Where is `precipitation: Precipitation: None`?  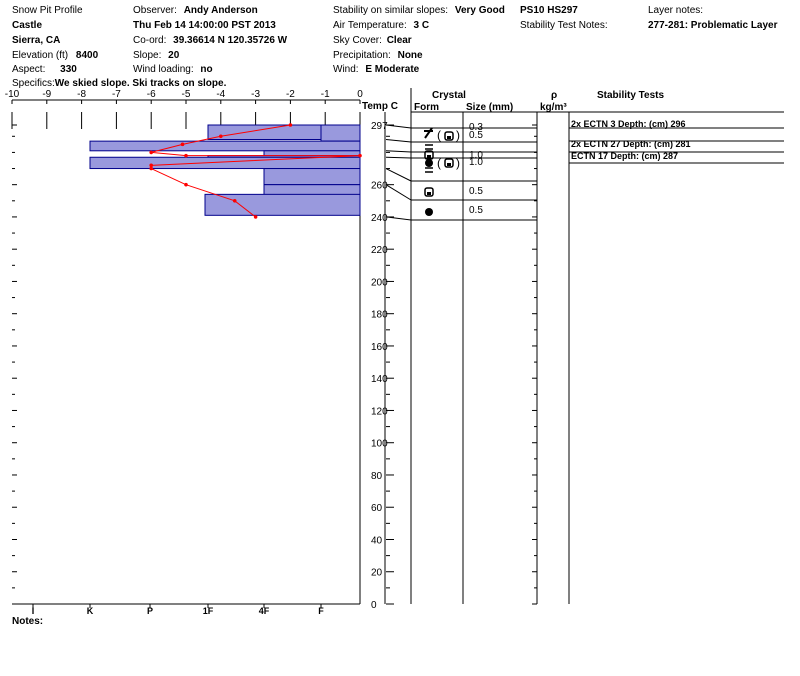
precipitation: Precipitation: None is located at coordinates (378, 56).